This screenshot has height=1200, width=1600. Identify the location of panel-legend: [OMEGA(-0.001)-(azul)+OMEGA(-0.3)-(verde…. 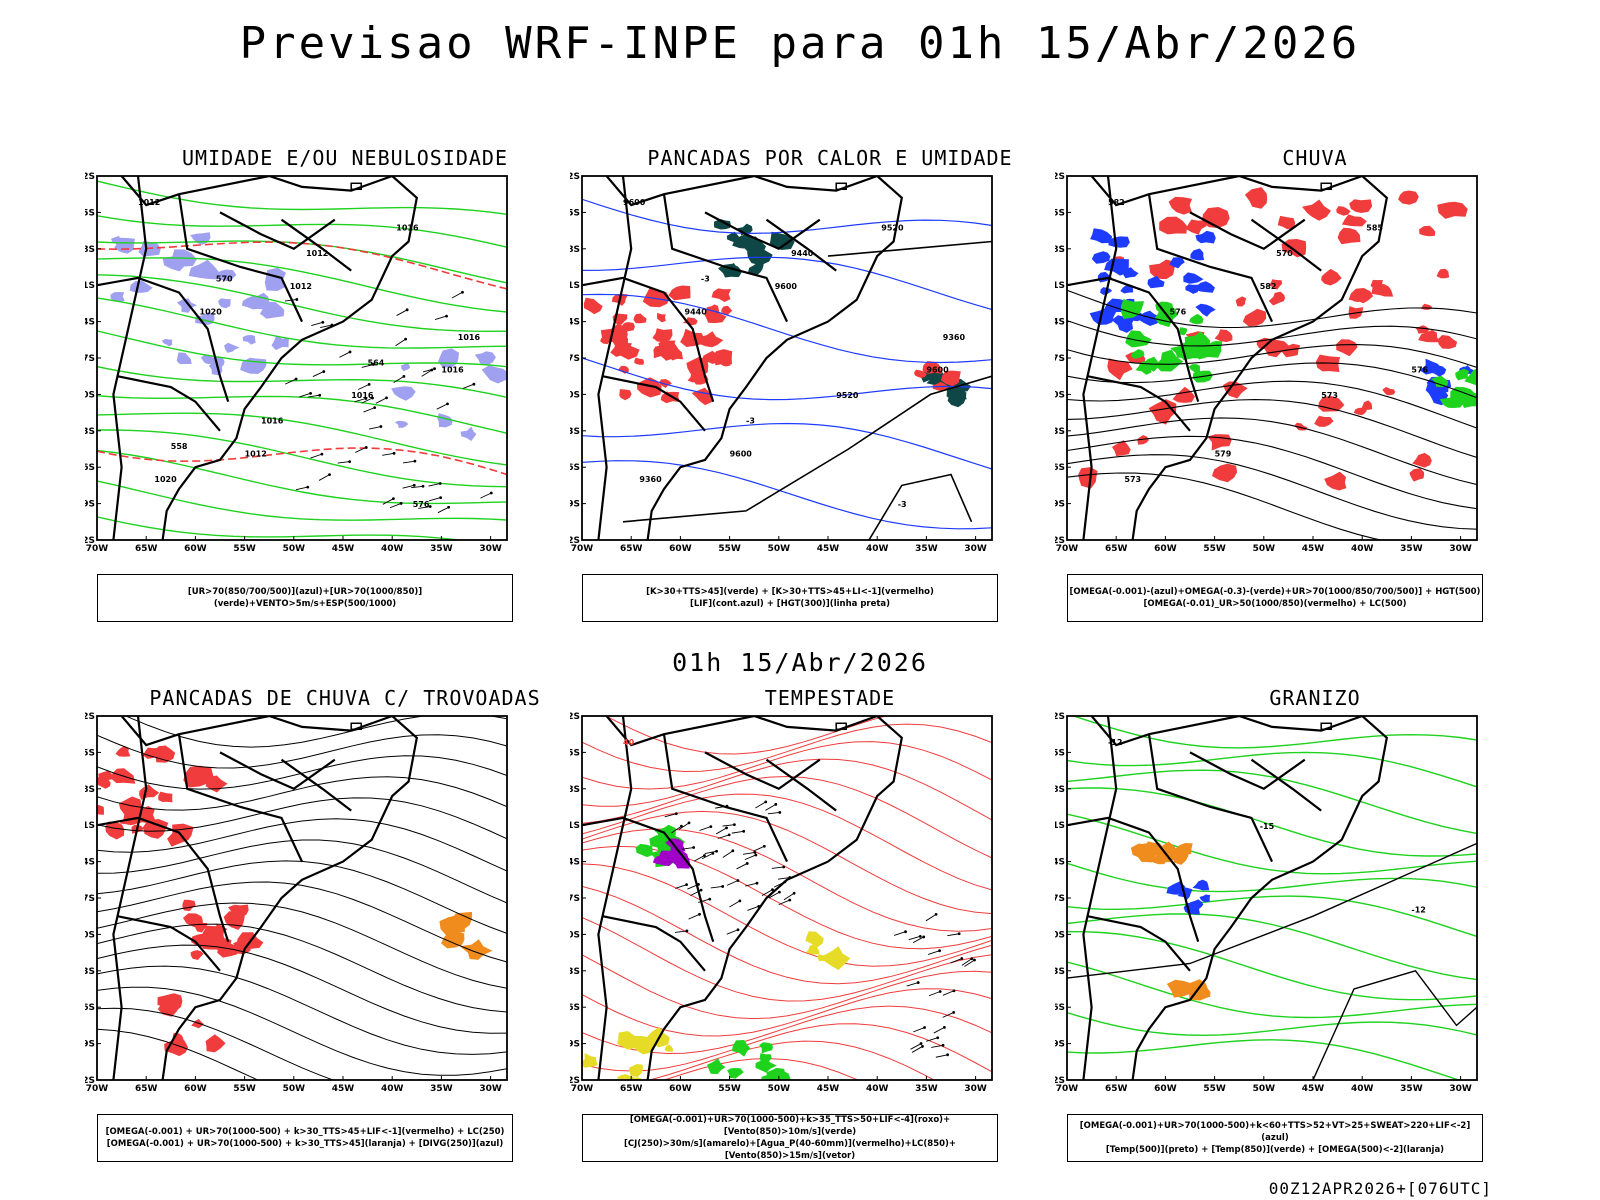
(1275, 598).